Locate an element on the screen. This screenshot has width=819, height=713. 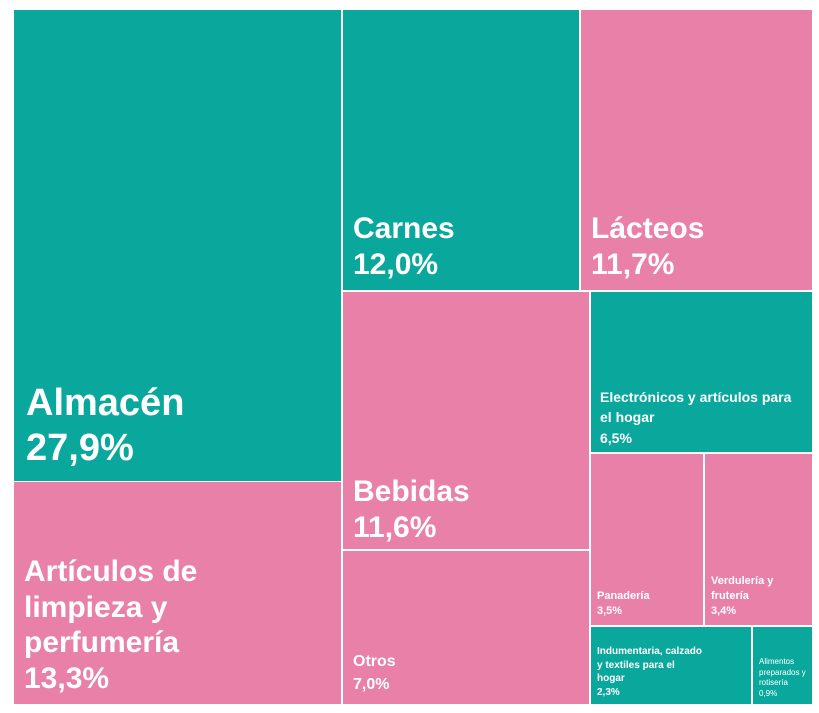
tile-articulos-limpieza-value: 13,3% is located at coordinates (67, 678).